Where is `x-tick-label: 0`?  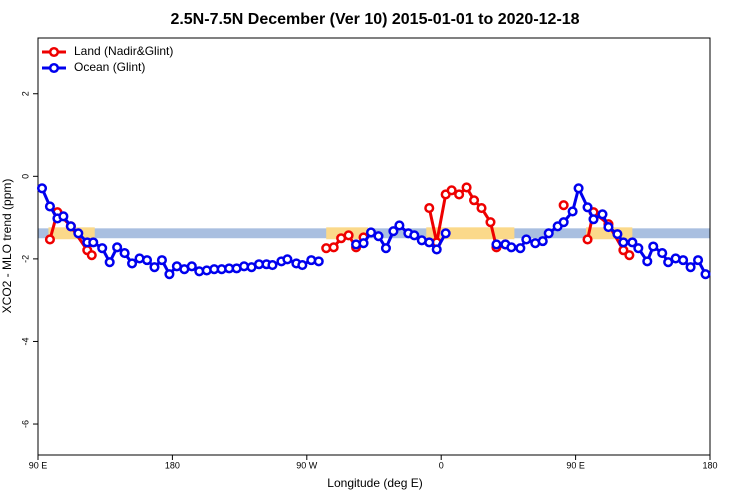
x-tick-label: 0 is located at coordinates (441, 465).